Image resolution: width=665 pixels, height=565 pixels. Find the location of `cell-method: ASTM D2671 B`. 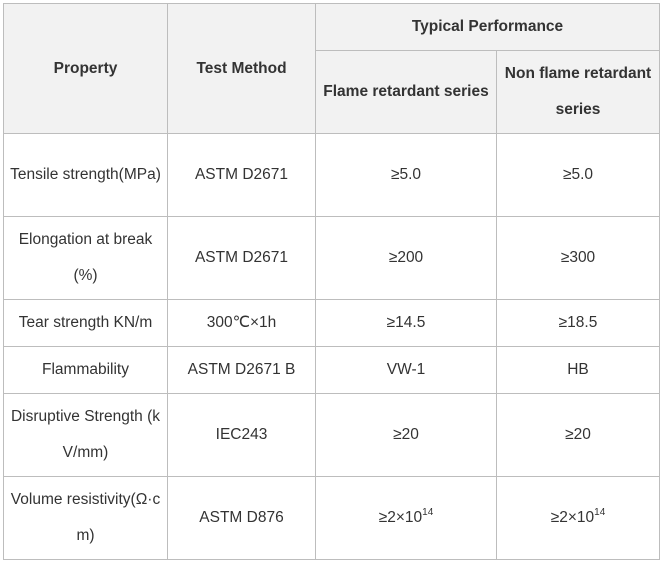

cell-method: ASTM D2671 B is located at coordinates (241, 370).